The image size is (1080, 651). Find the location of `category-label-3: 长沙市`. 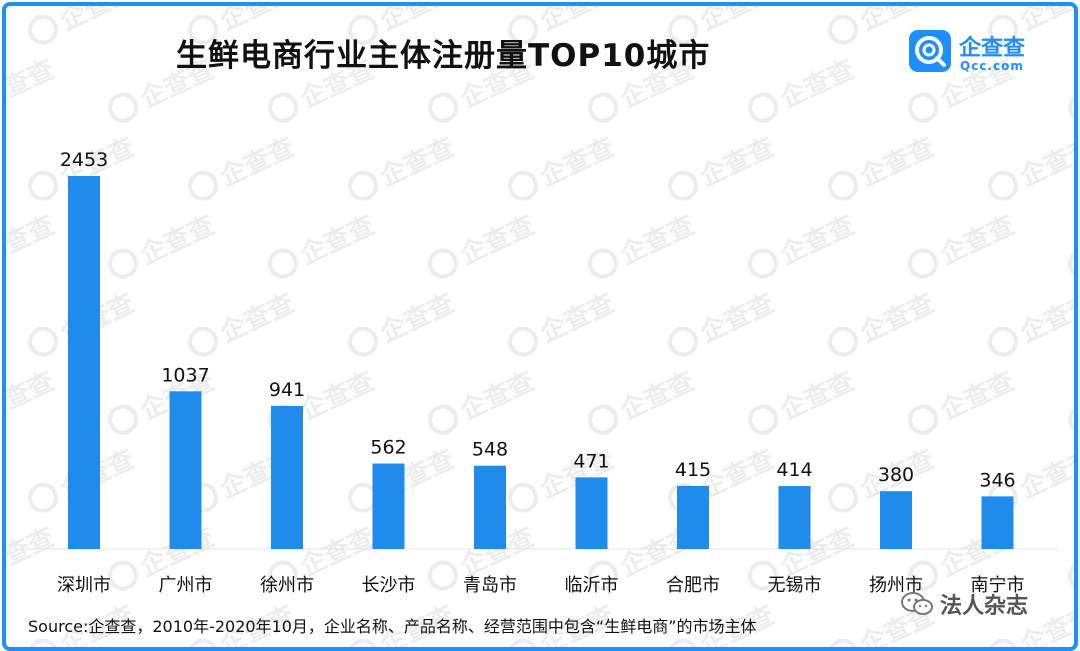

category-label-3: 长沙市 is located at coordinates (389, 585).